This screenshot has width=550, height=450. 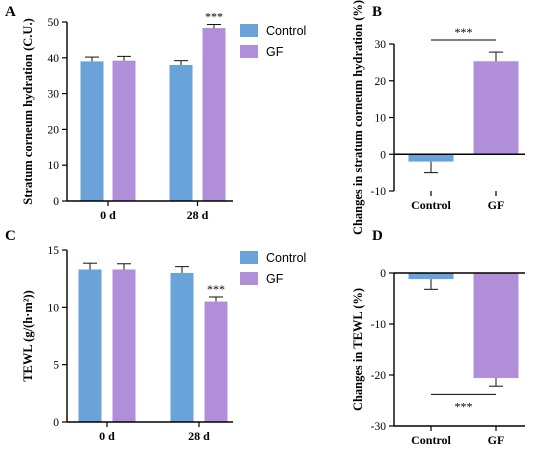 What do you see at coordinates (379, 427) in the screenshot?
I see `y-tick-label: -30` at bounding box center [379, 427].